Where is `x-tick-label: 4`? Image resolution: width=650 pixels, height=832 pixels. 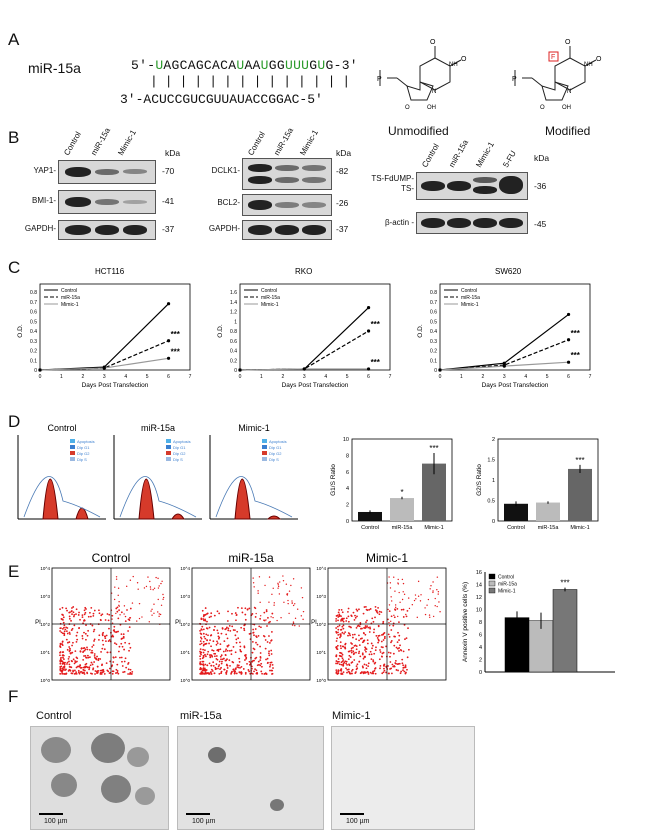 x-tick-label: 4 is located at coordinates (525, 377).